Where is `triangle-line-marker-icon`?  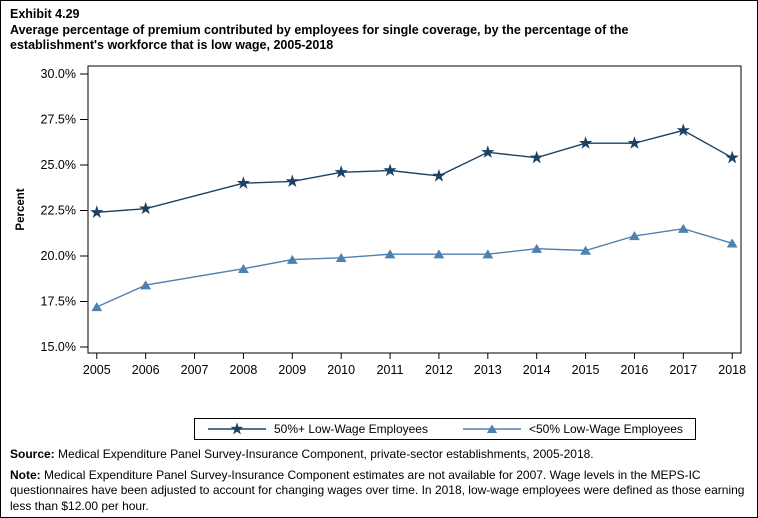
triangle-line-marker-icon is located at coordinates (491, 428).